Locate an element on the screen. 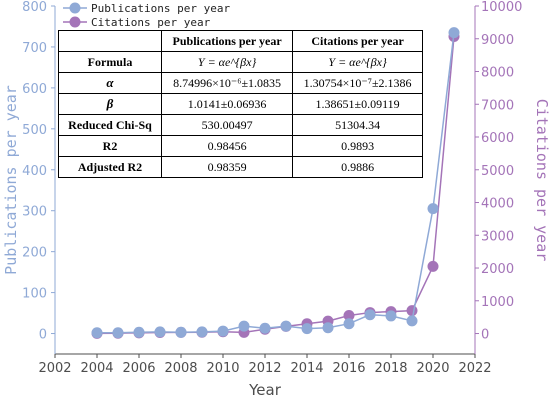  x-tick-label: 2022 is located at coordinates (474, 368).